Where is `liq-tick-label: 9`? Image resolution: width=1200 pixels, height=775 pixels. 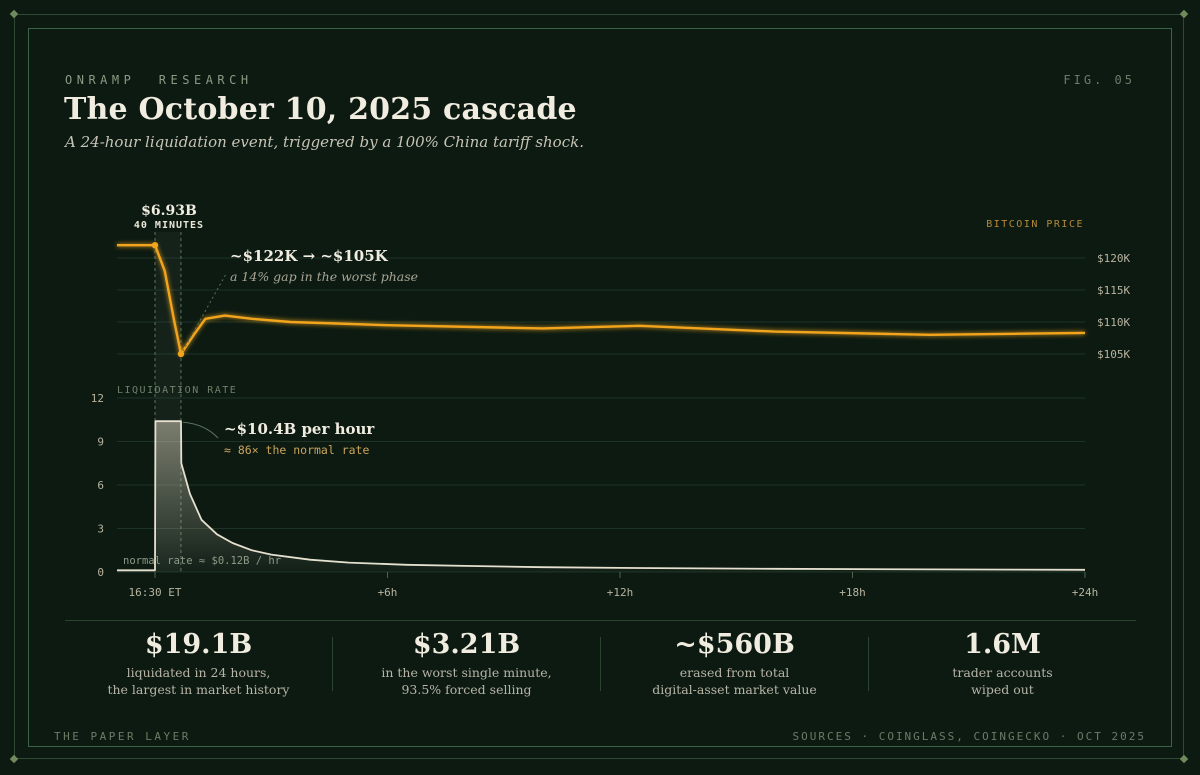
liq-tick-label: 9 is located at coordinates (100, 442).